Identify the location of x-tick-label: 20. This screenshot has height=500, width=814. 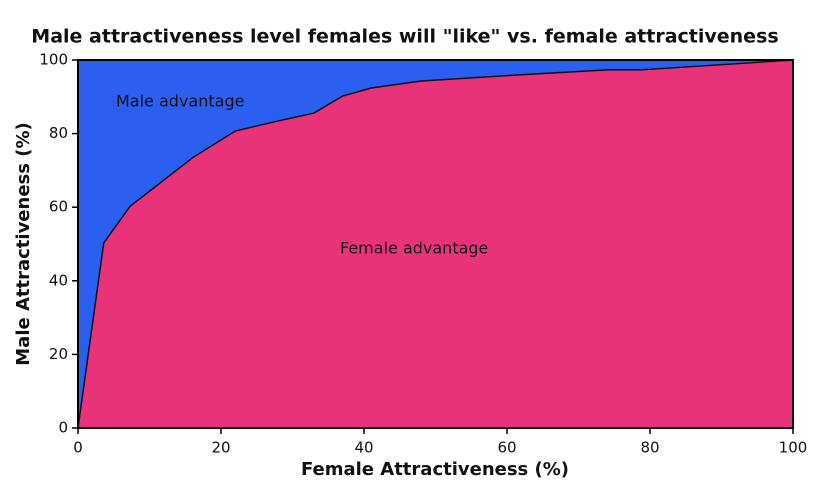
(220, 448).